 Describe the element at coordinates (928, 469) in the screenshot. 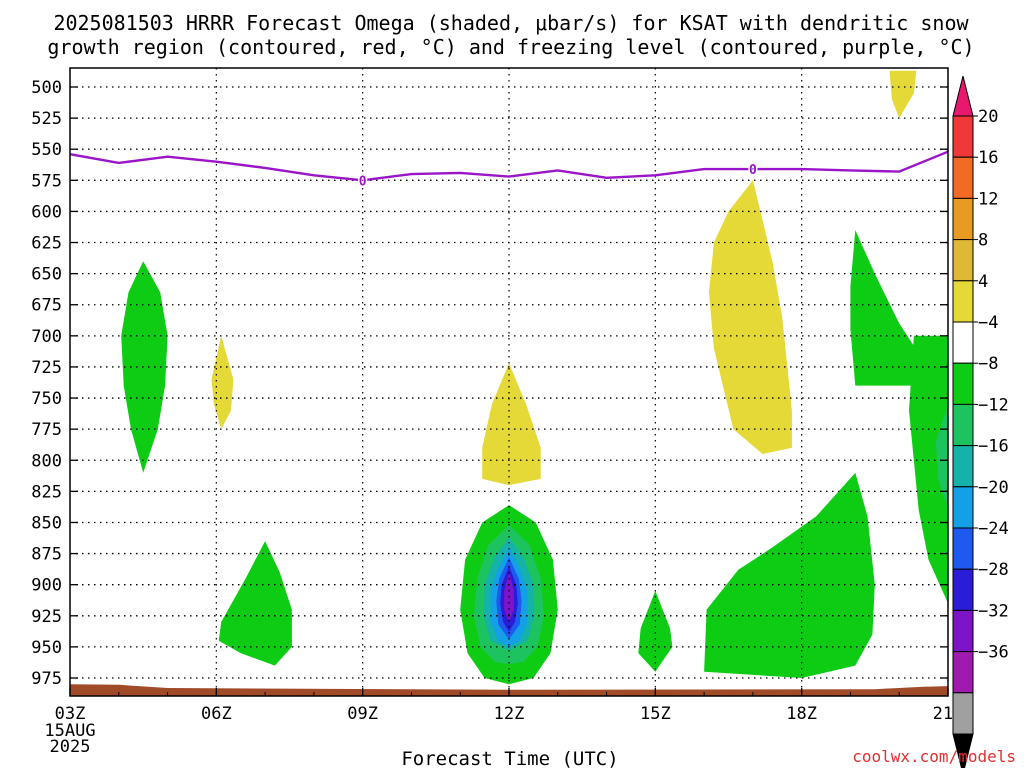

I see `omega-region-sink-20z-lower` at that location.